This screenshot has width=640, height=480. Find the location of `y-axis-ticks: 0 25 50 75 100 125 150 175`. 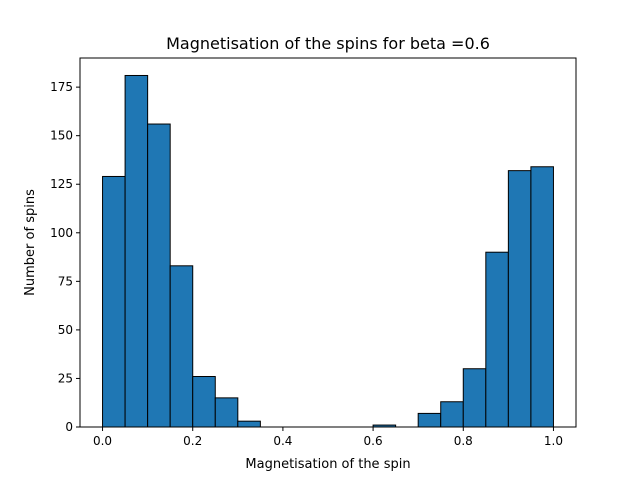

y-axis-ticks: 0 25 50 75 100 125 150 175 is located at coordinates (65, 257).